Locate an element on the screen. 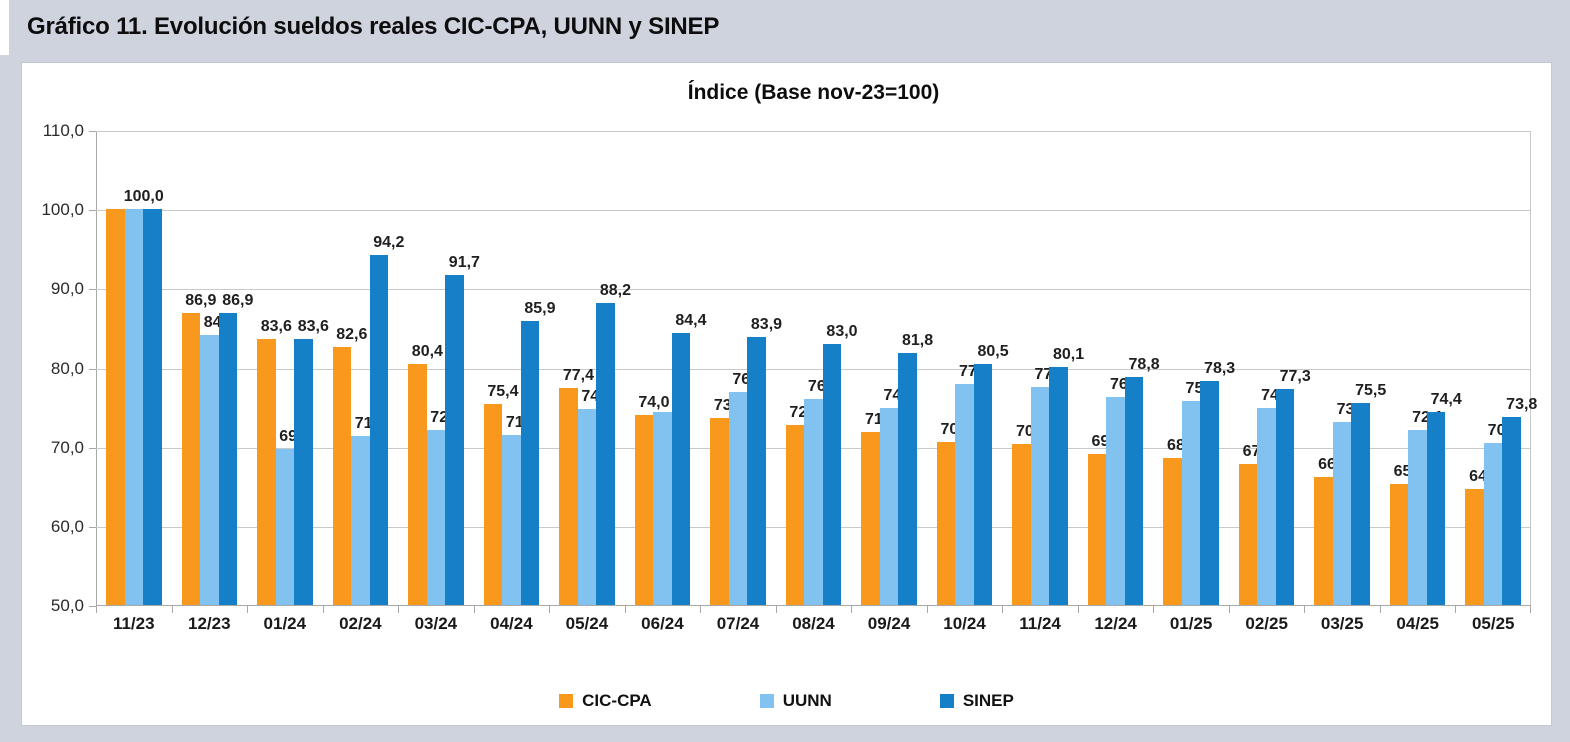 This screenshot has height=742, width=1570. bar-value-label: 85,9 is located at coordinates (540, 308).